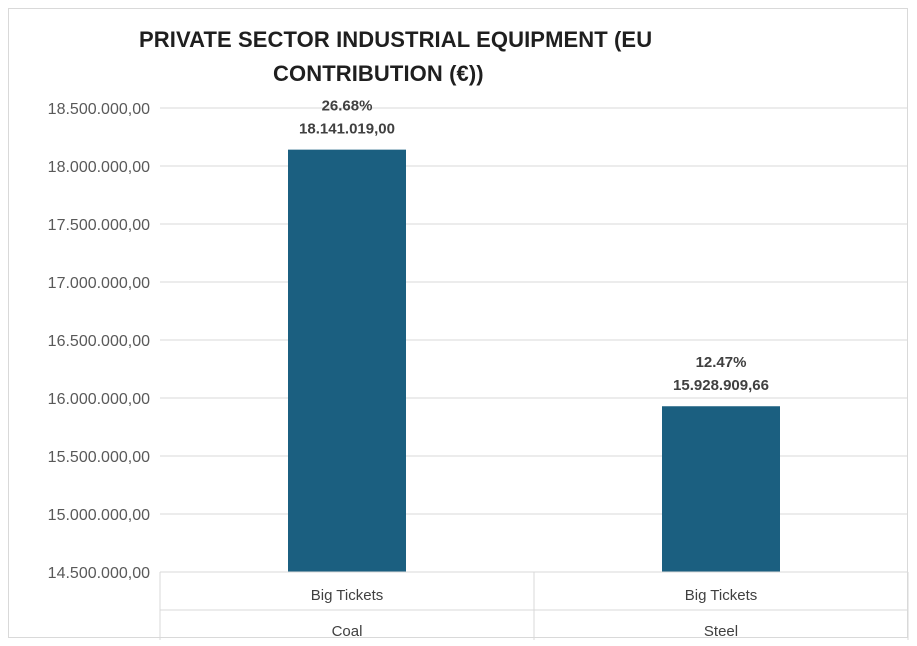  I want to click on bar-steel, so click(721, 489).